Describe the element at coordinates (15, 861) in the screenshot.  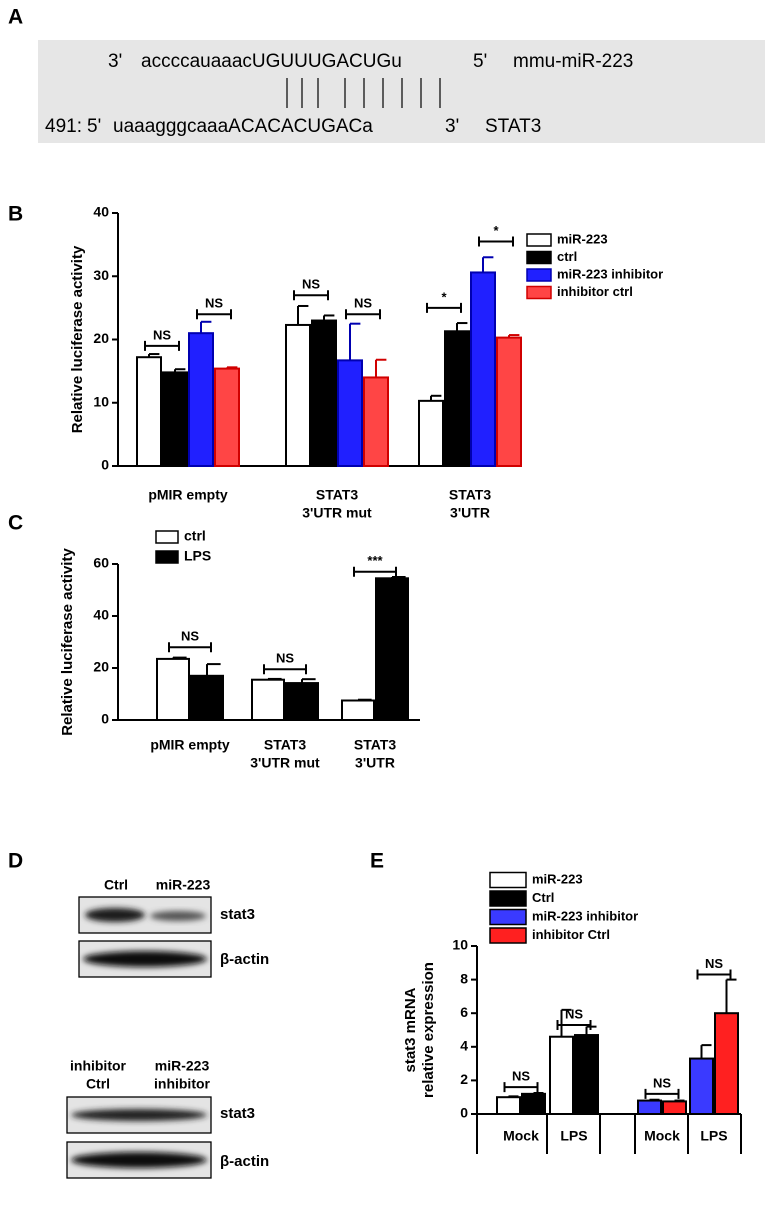
I see `panel-label: D` at that location.